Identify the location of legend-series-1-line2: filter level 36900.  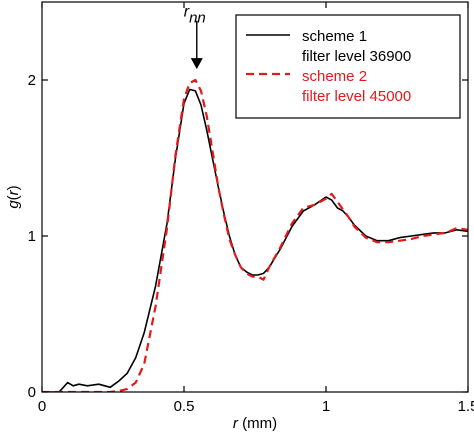
(356, 56).